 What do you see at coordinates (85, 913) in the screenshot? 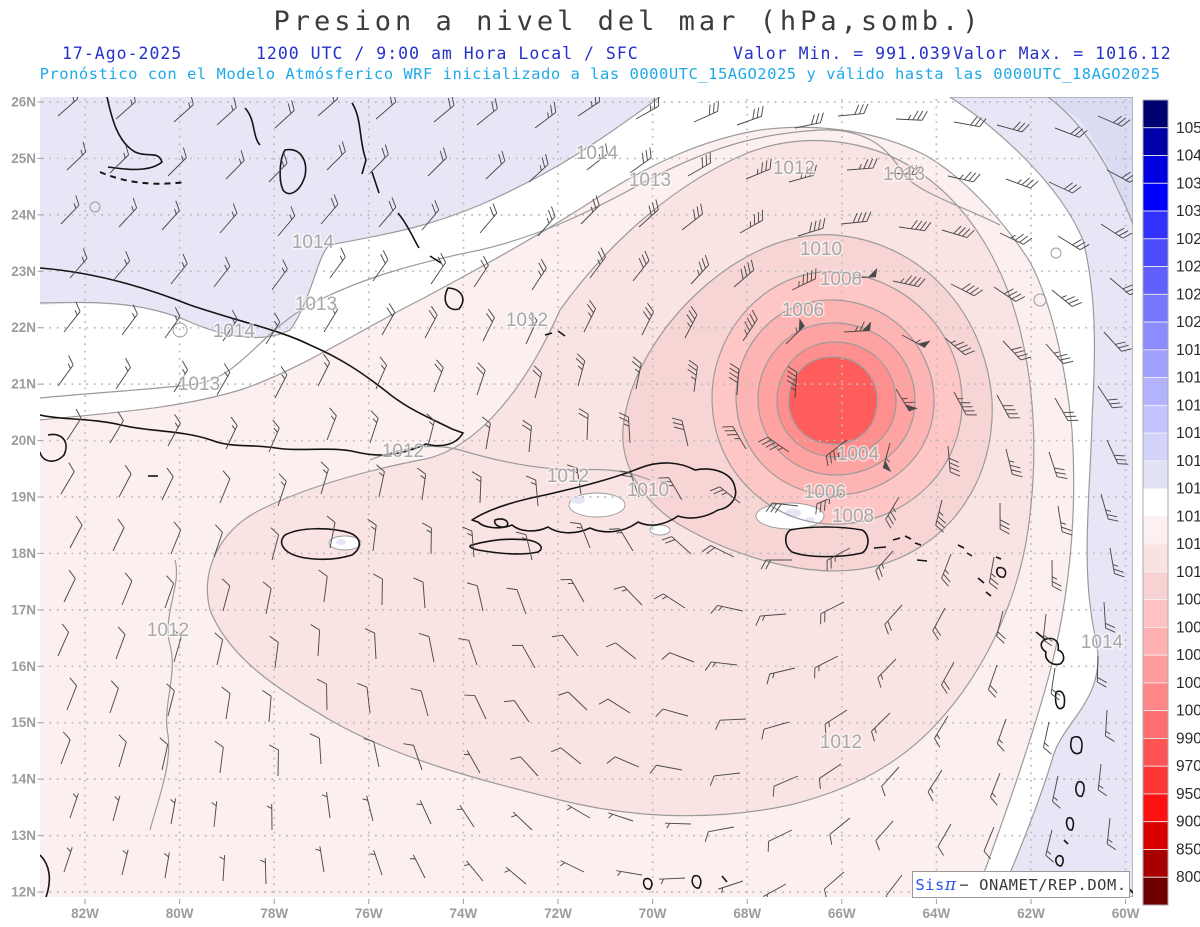
I see `svg-text: 82W` at bounding box center [85, 913].